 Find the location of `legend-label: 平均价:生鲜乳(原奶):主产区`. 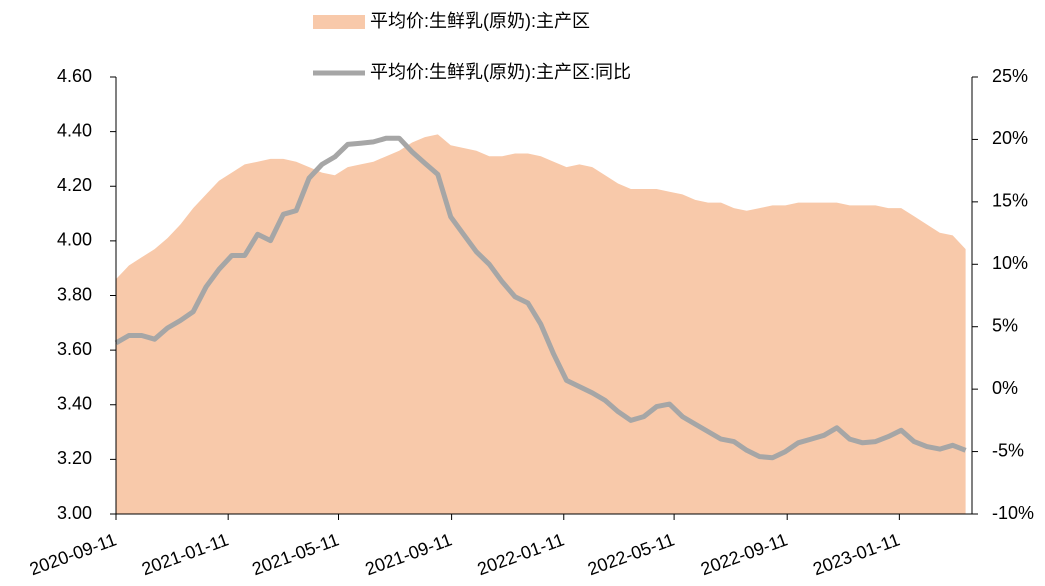

legend-label: 平均价:生鲜乳(原奶):主产区 is located at coordinates (480, 21).